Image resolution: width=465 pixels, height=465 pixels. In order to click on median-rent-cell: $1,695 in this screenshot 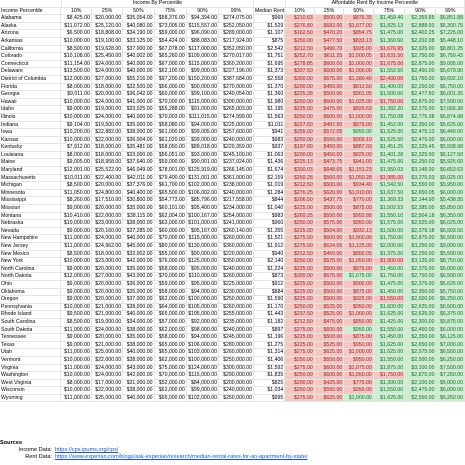, I will do `click(269, 64)`.